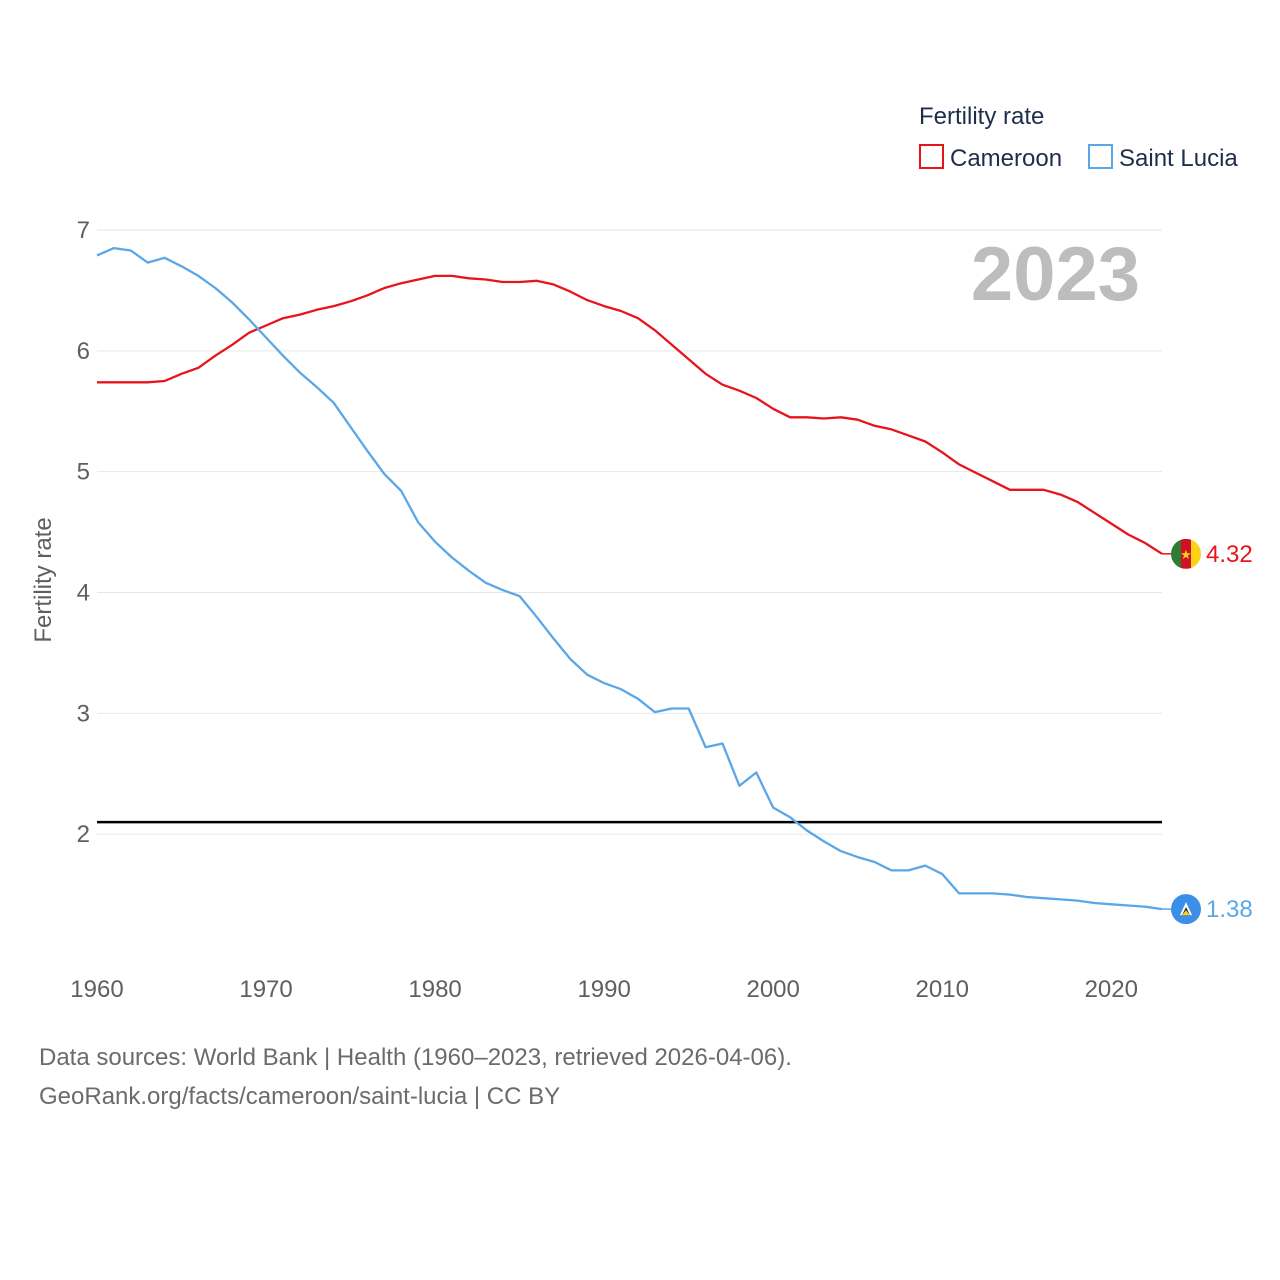 The image size is (1280, 1280). What do you see at coordinates (434, 989) in the screenshot?
I see `x-tick-label-1980: 1980` at bounding box center [434, 989].